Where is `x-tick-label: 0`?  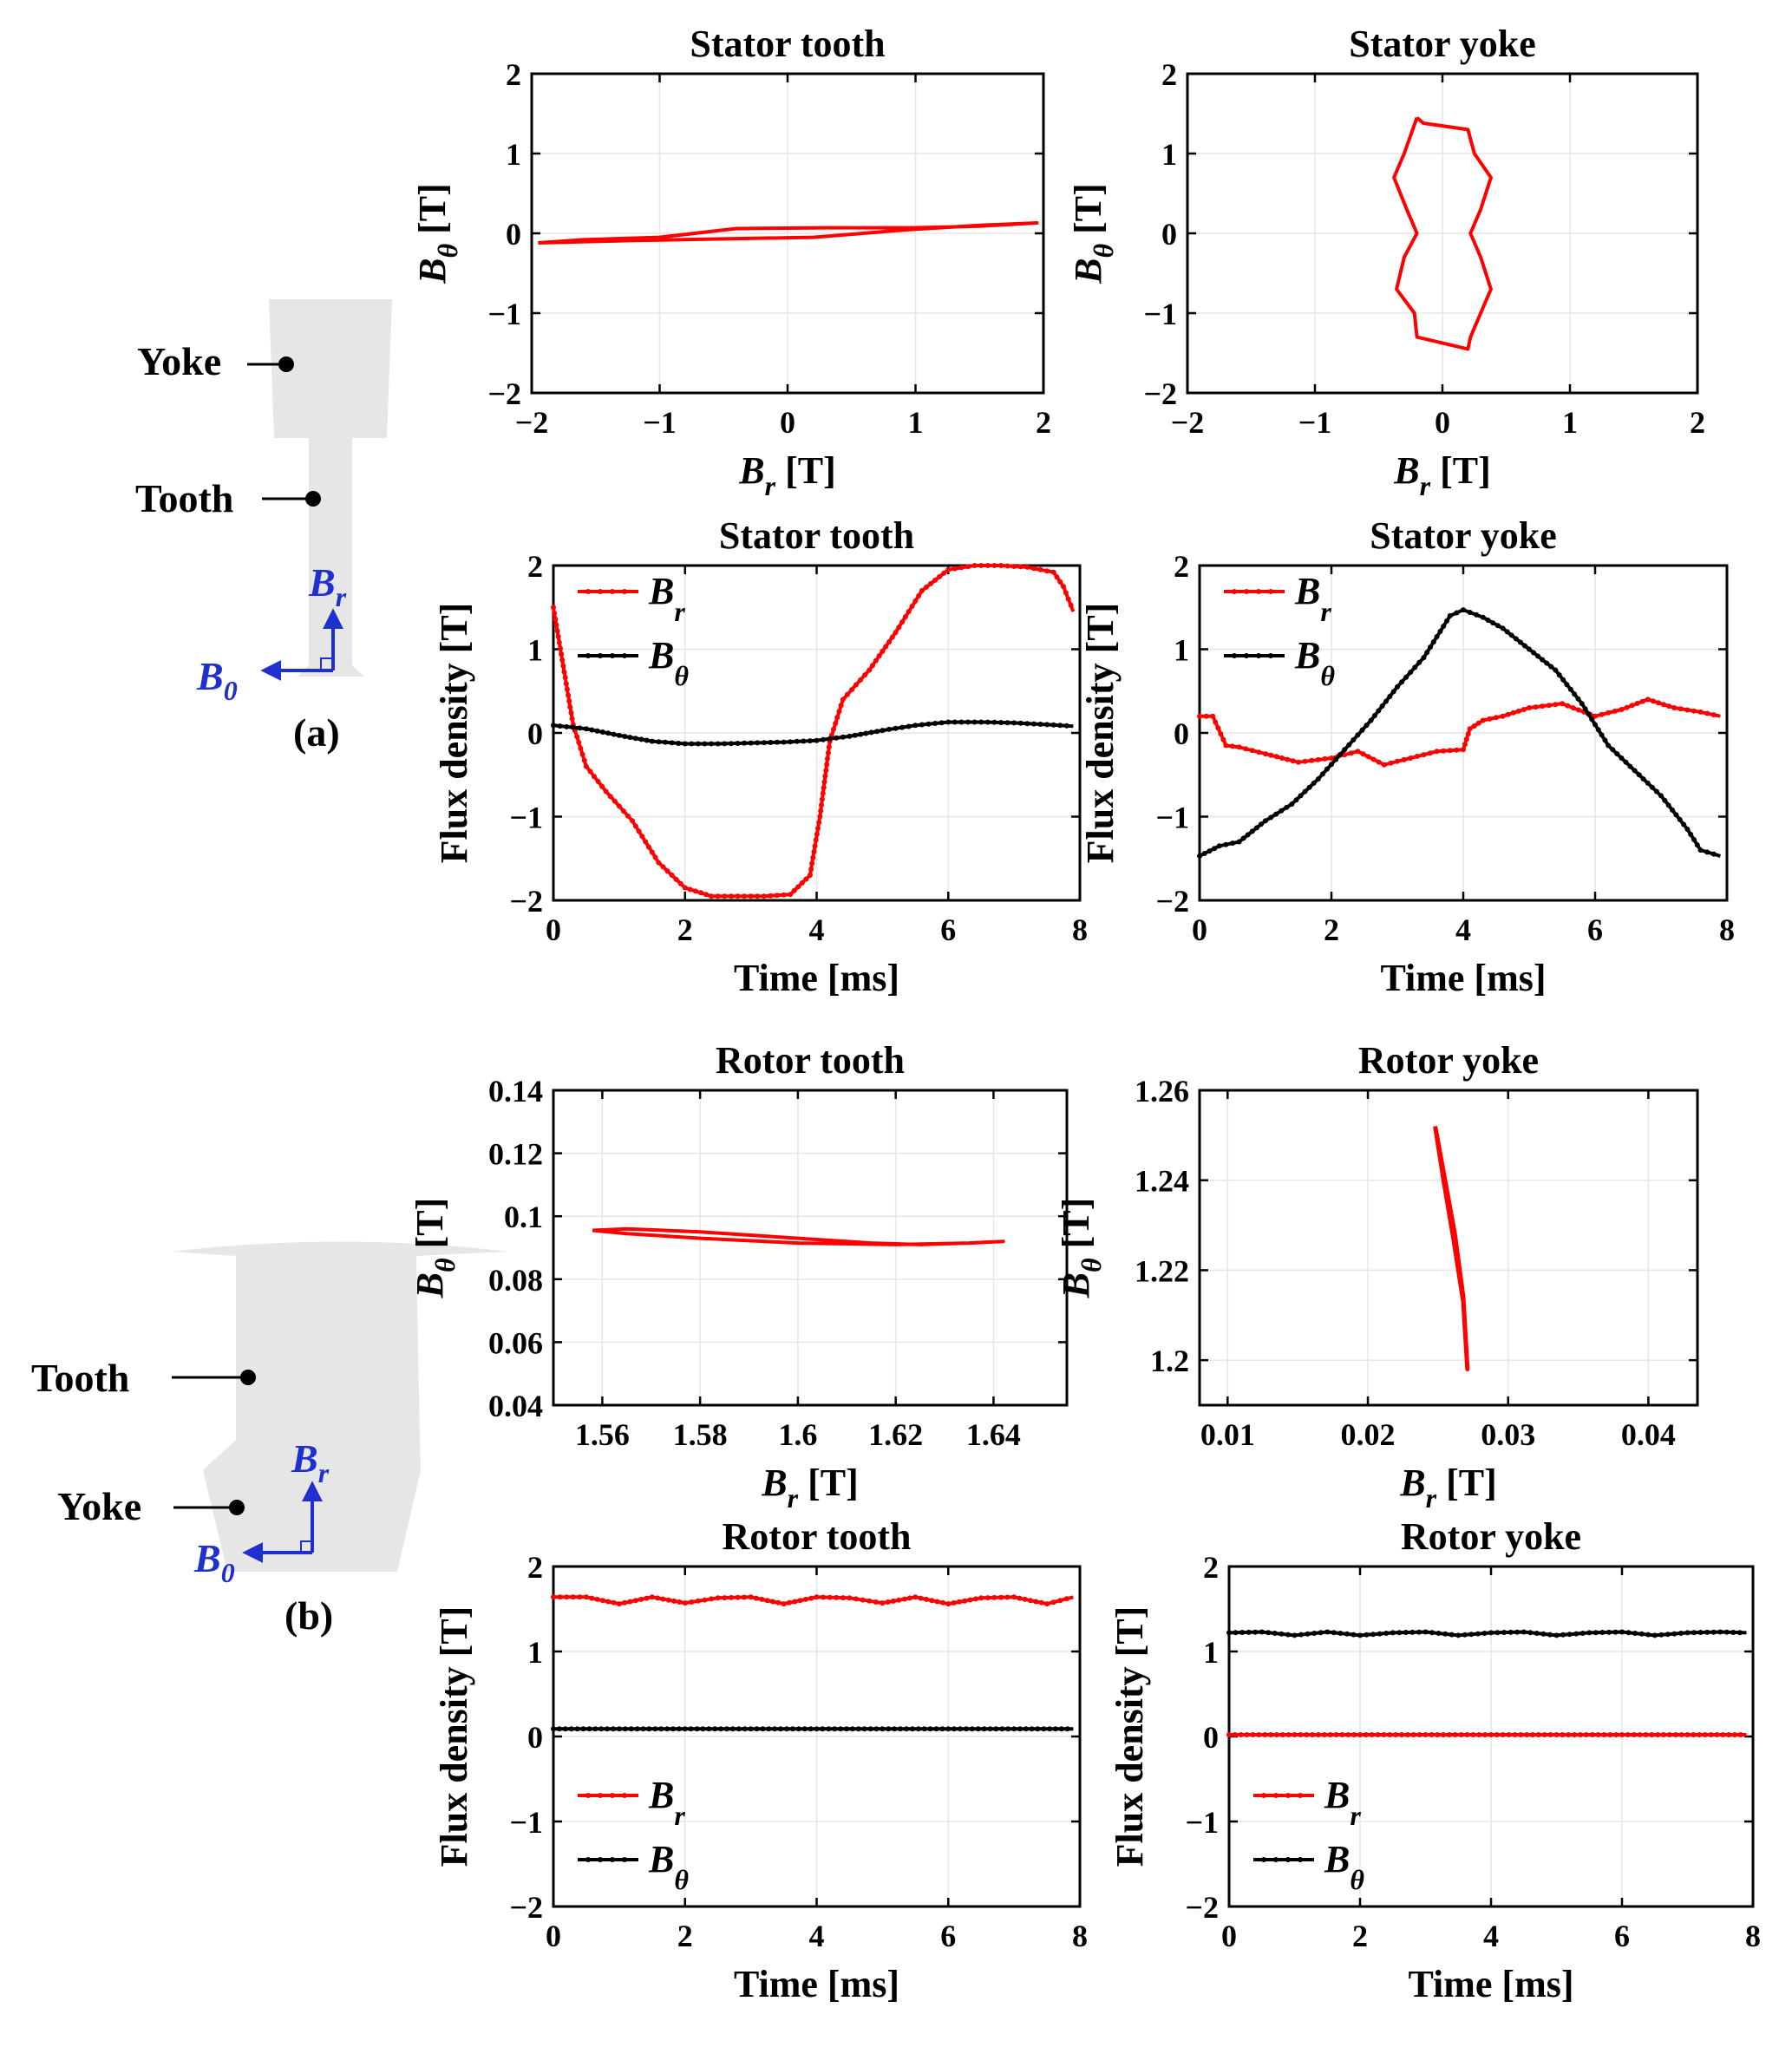 x-tick-label: 0 is located at coordinates (788, 422).